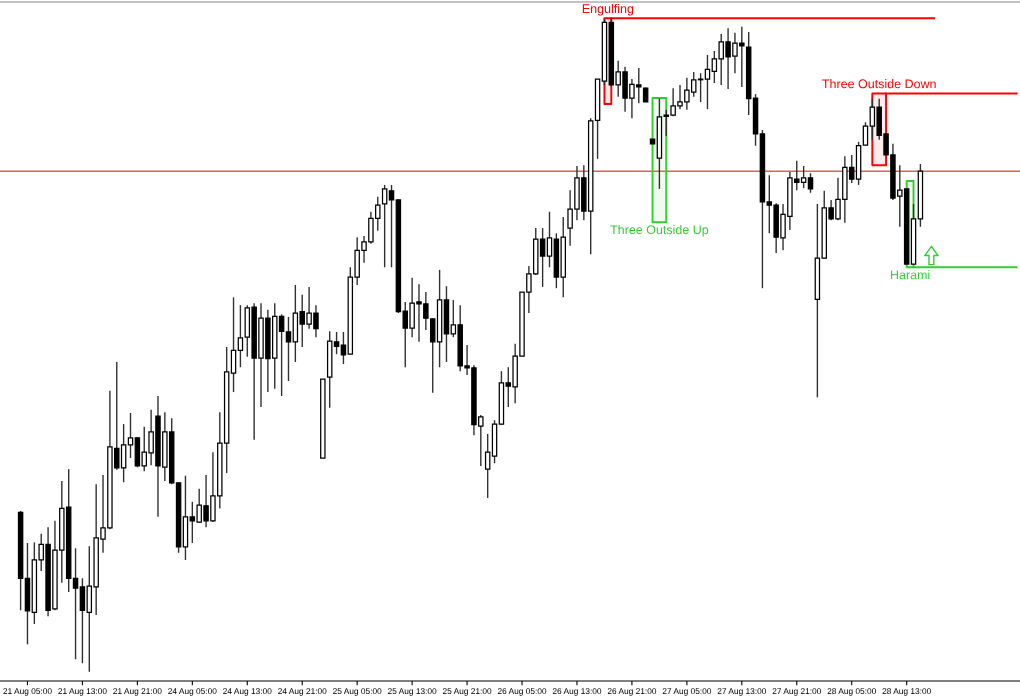 The image size is (1020, 700). I want to click on x-tick-label: 26 Aug 21:00, so click(632, 692).